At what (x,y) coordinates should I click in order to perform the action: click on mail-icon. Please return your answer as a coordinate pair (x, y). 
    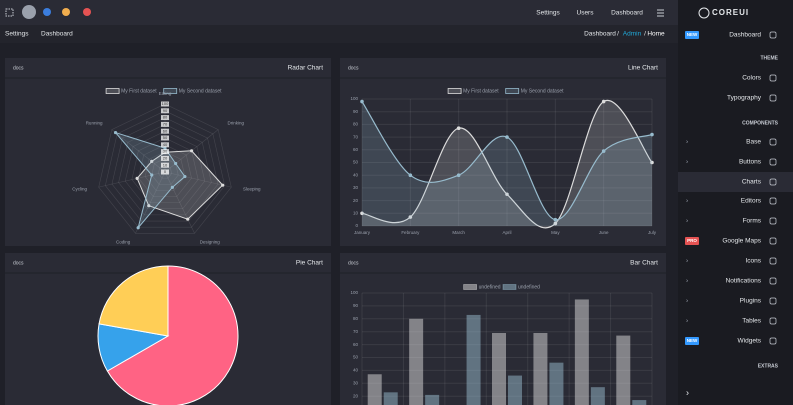
    Looking at the image, I should click on (87, 12).